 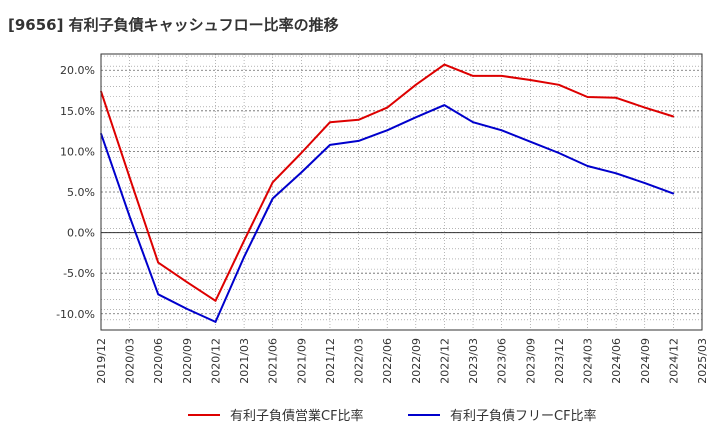 What do you see at coordinates (330, 361) in the screenshot?
I see `x-tick-label: 2021/12` at bounding box center [330, 361].